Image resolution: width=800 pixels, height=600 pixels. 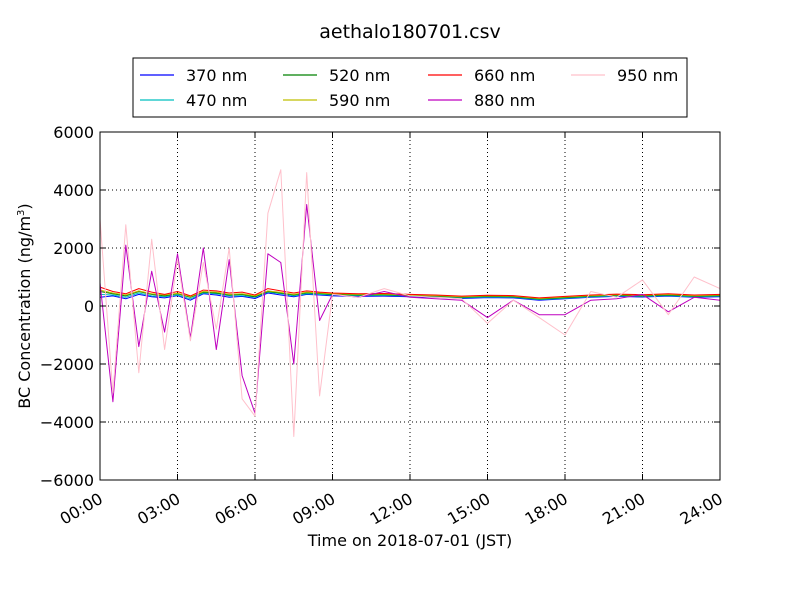 What do you see at coordinates (67, 364) in the screenshot?
I see `y-tick-label: −2000` at bounding box center [67, 364].